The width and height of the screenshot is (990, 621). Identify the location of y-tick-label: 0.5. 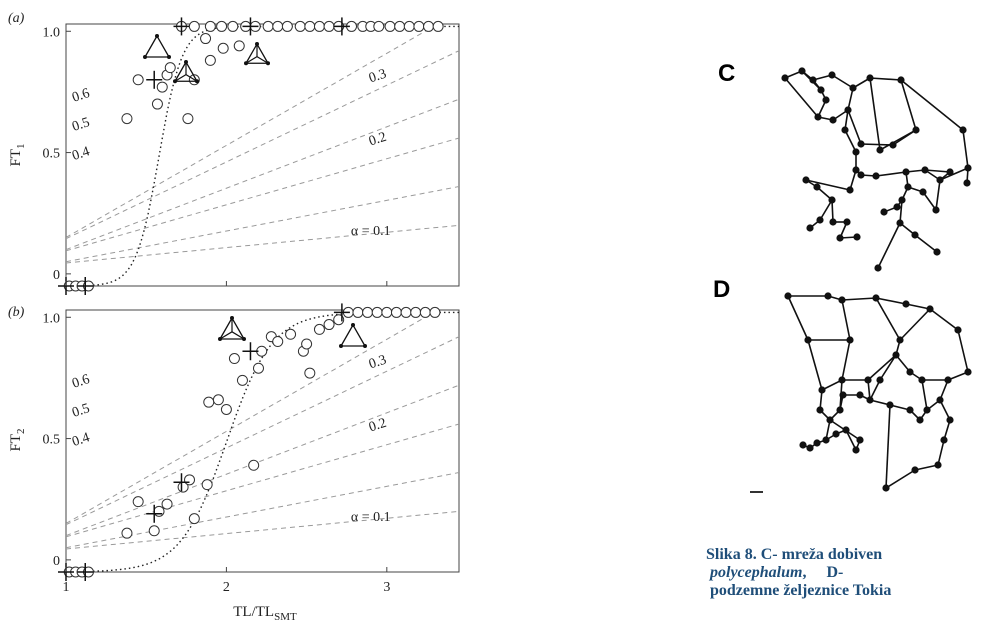
(52, 440).